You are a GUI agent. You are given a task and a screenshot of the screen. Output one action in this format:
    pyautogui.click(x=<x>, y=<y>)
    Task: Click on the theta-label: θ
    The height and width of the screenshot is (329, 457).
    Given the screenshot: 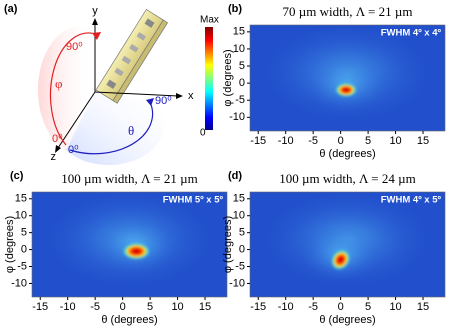 What is the action you would take?
    pyautogui.click(x=131, y=130)
    